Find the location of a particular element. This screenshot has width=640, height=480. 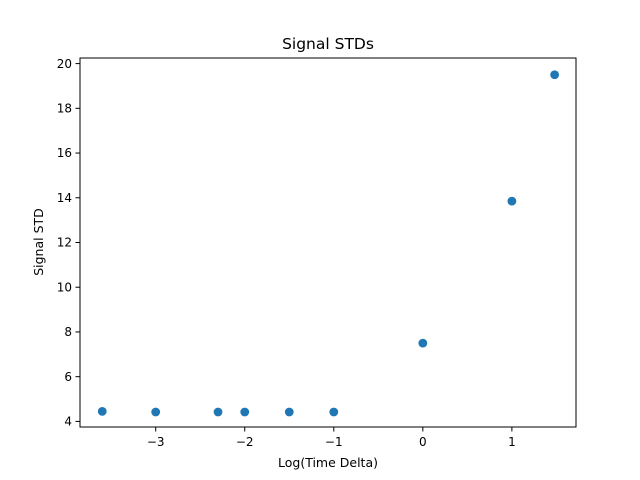

x-tick-label: 1 is located at coordinates (512, 442).